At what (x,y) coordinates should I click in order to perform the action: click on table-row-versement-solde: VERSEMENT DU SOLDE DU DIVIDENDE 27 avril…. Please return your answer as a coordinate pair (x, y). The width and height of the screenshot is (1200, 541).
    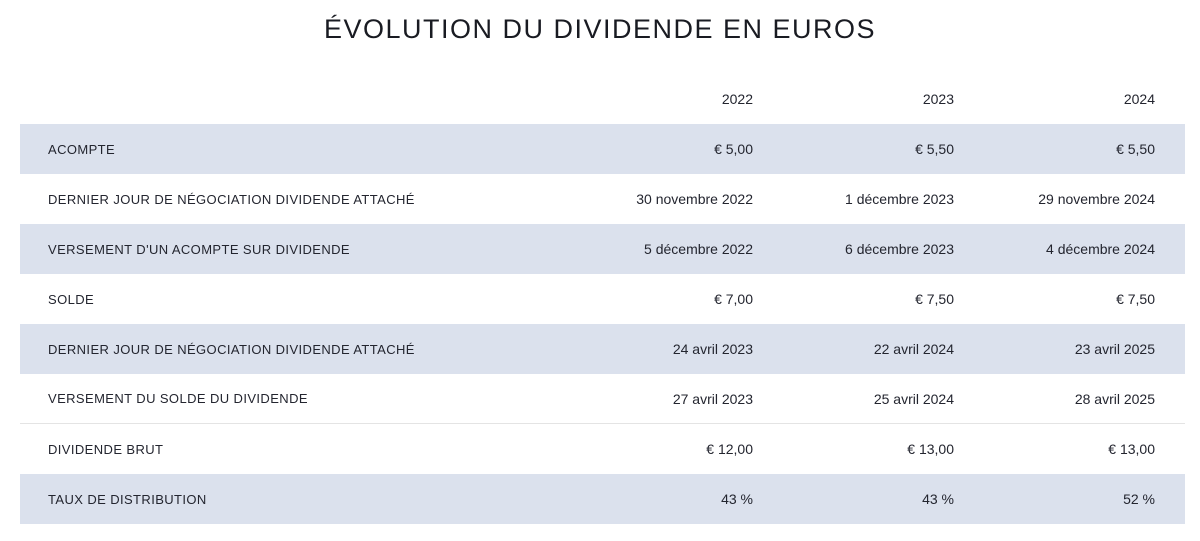
    Looking at the image, I should click on (602, 399).